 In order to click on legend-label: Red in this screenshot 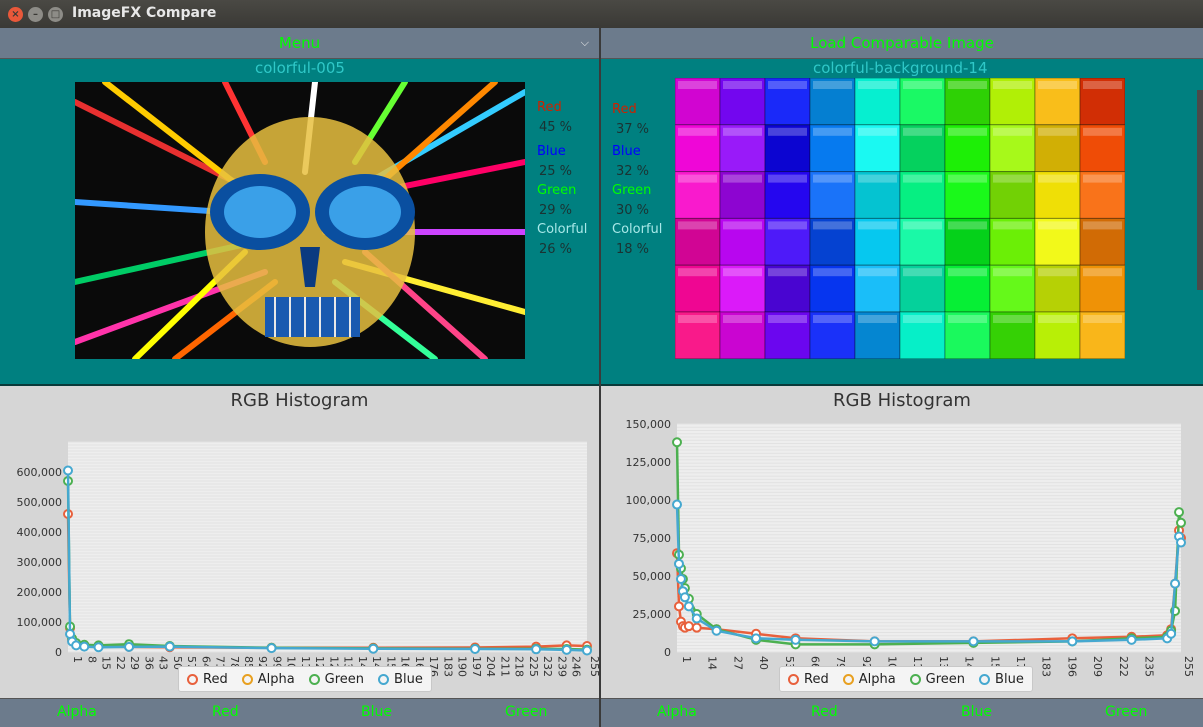, I will do `click(816, 679)`.